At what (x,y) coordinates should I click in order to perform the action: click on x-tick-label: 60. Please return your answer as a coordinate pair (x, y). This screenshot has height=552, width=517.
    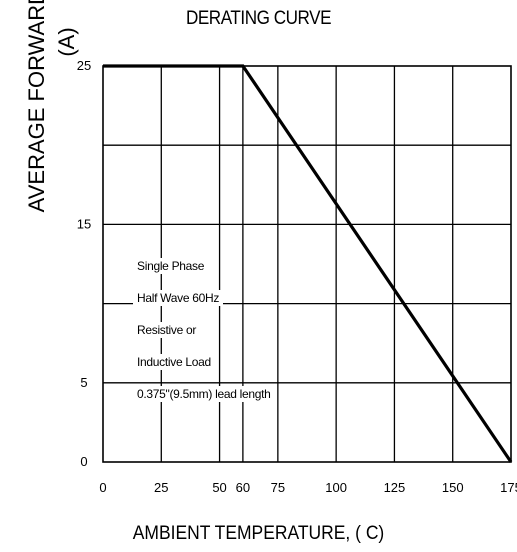
    Looking at the image, I should click on (243, 487).